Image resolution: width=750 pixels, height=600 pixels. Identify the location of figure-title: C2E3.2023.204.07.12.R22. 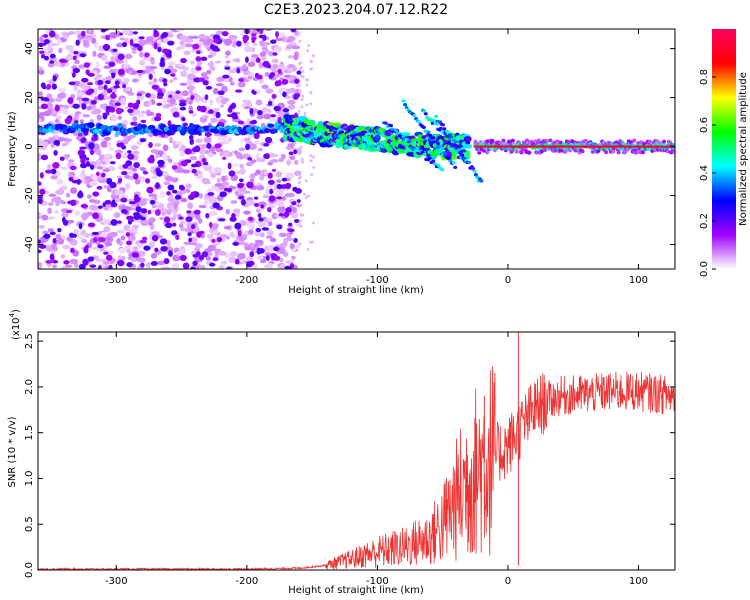
(356, 10).